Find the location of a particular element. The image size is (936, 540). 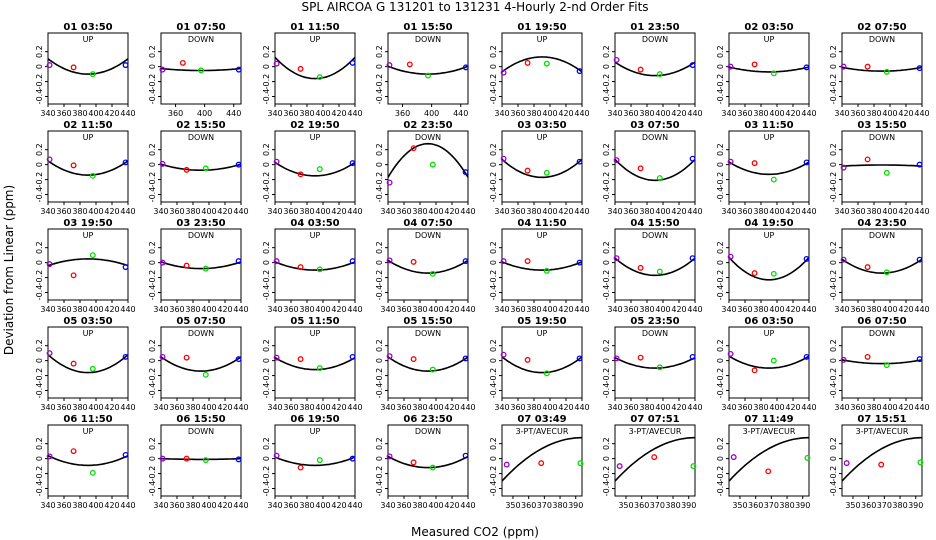

x-tick-label: 340 is located at coordinates (728, 407).